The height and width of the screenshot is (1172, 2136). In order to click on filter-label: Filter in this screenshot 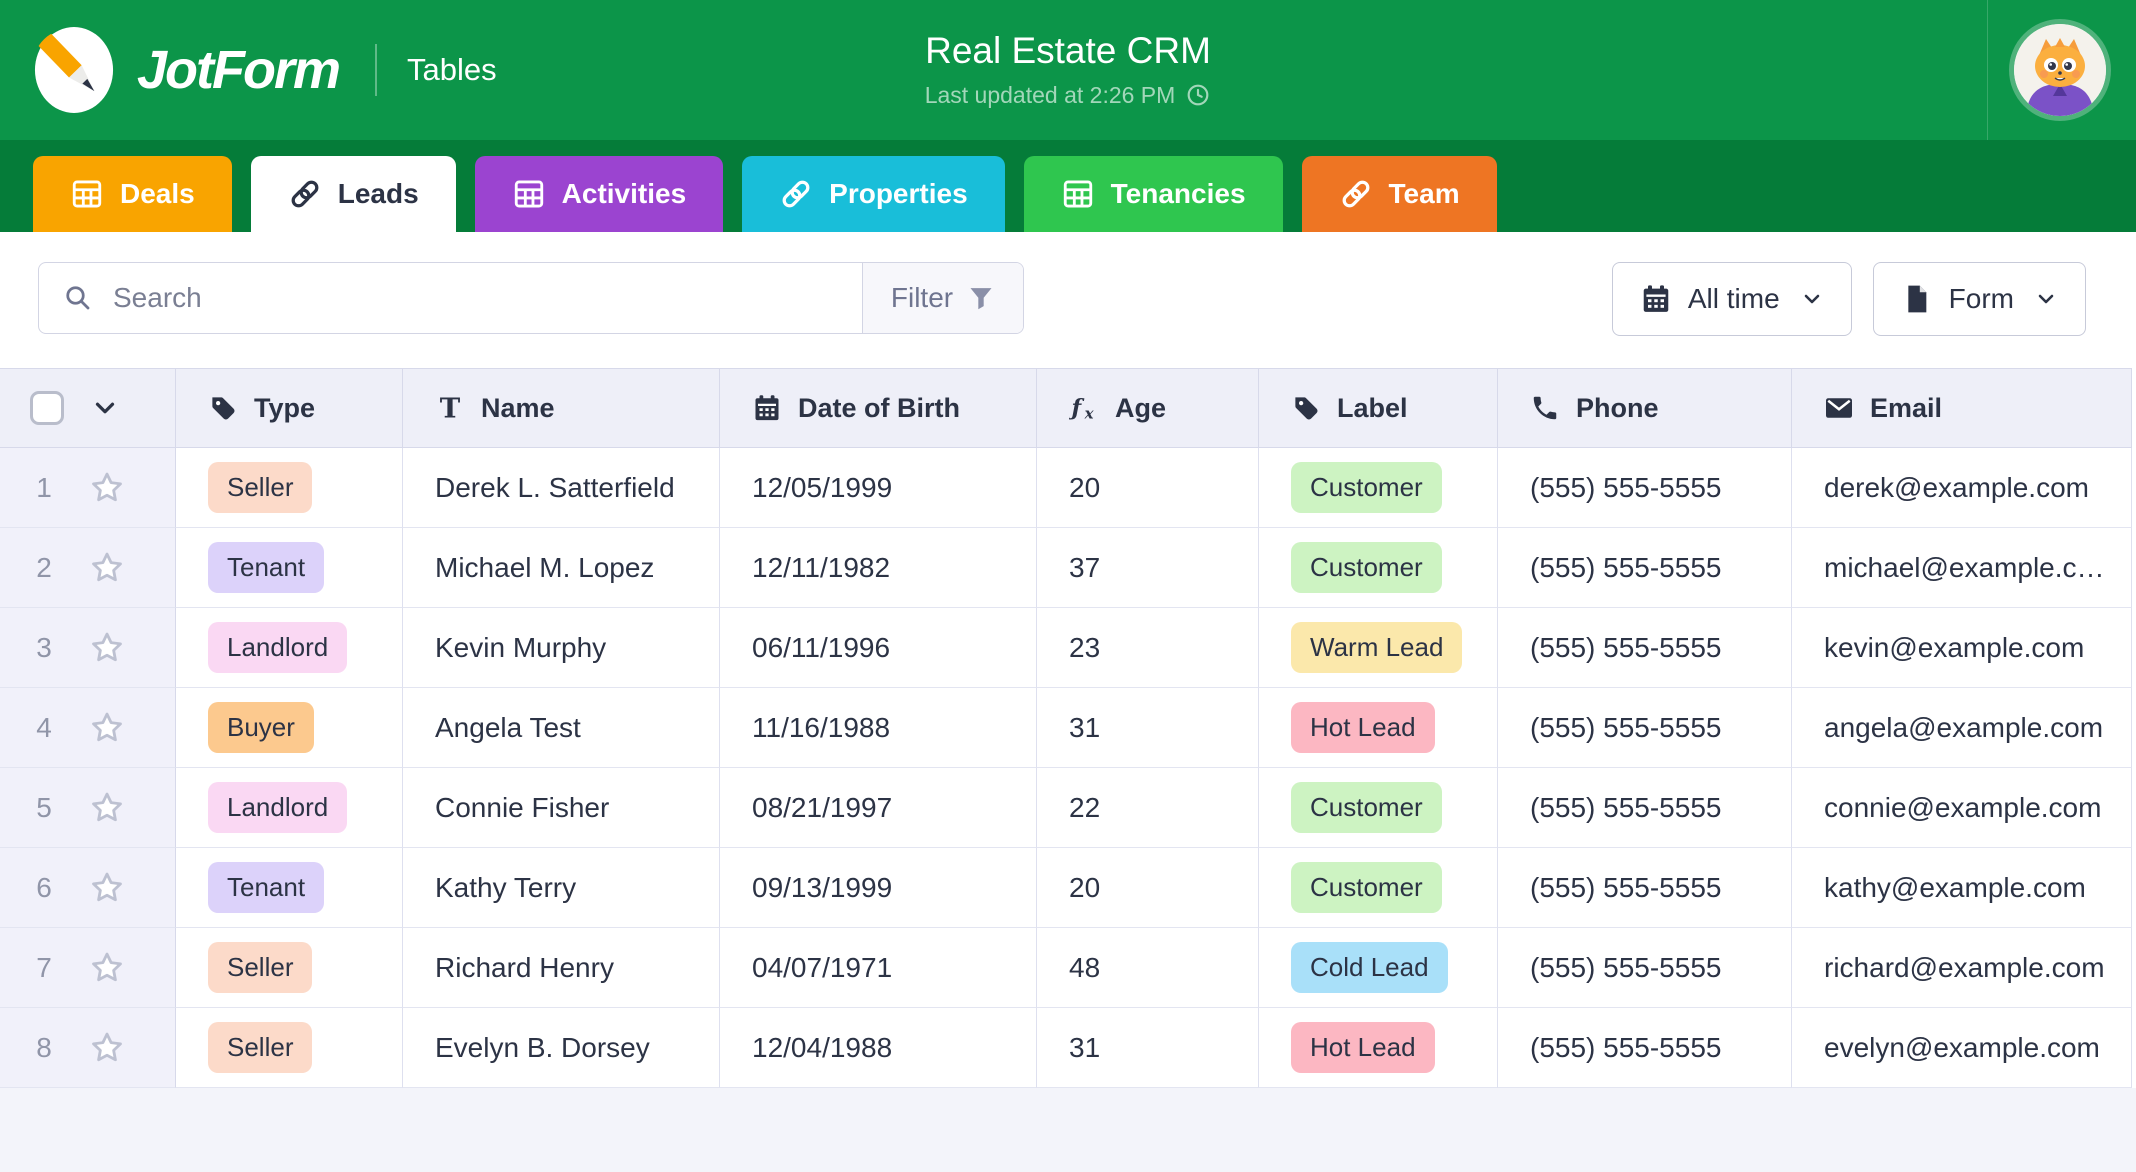, I will do `click(922, 297)`.